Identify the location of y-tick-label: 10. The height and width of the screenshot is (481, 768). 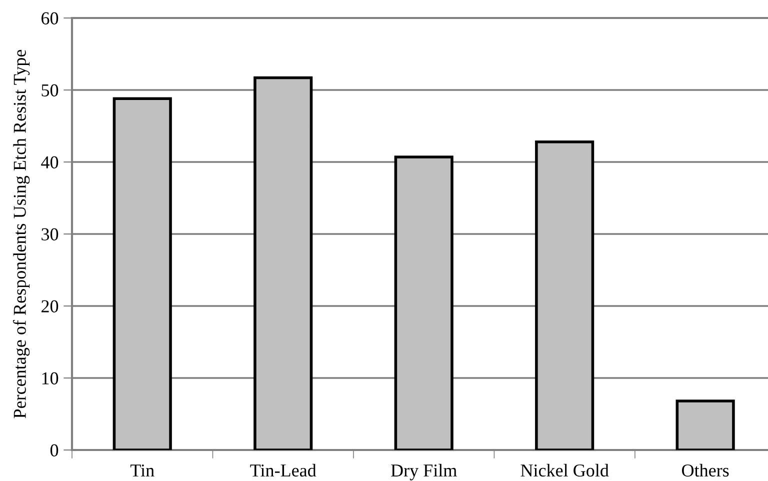
(50, 378).